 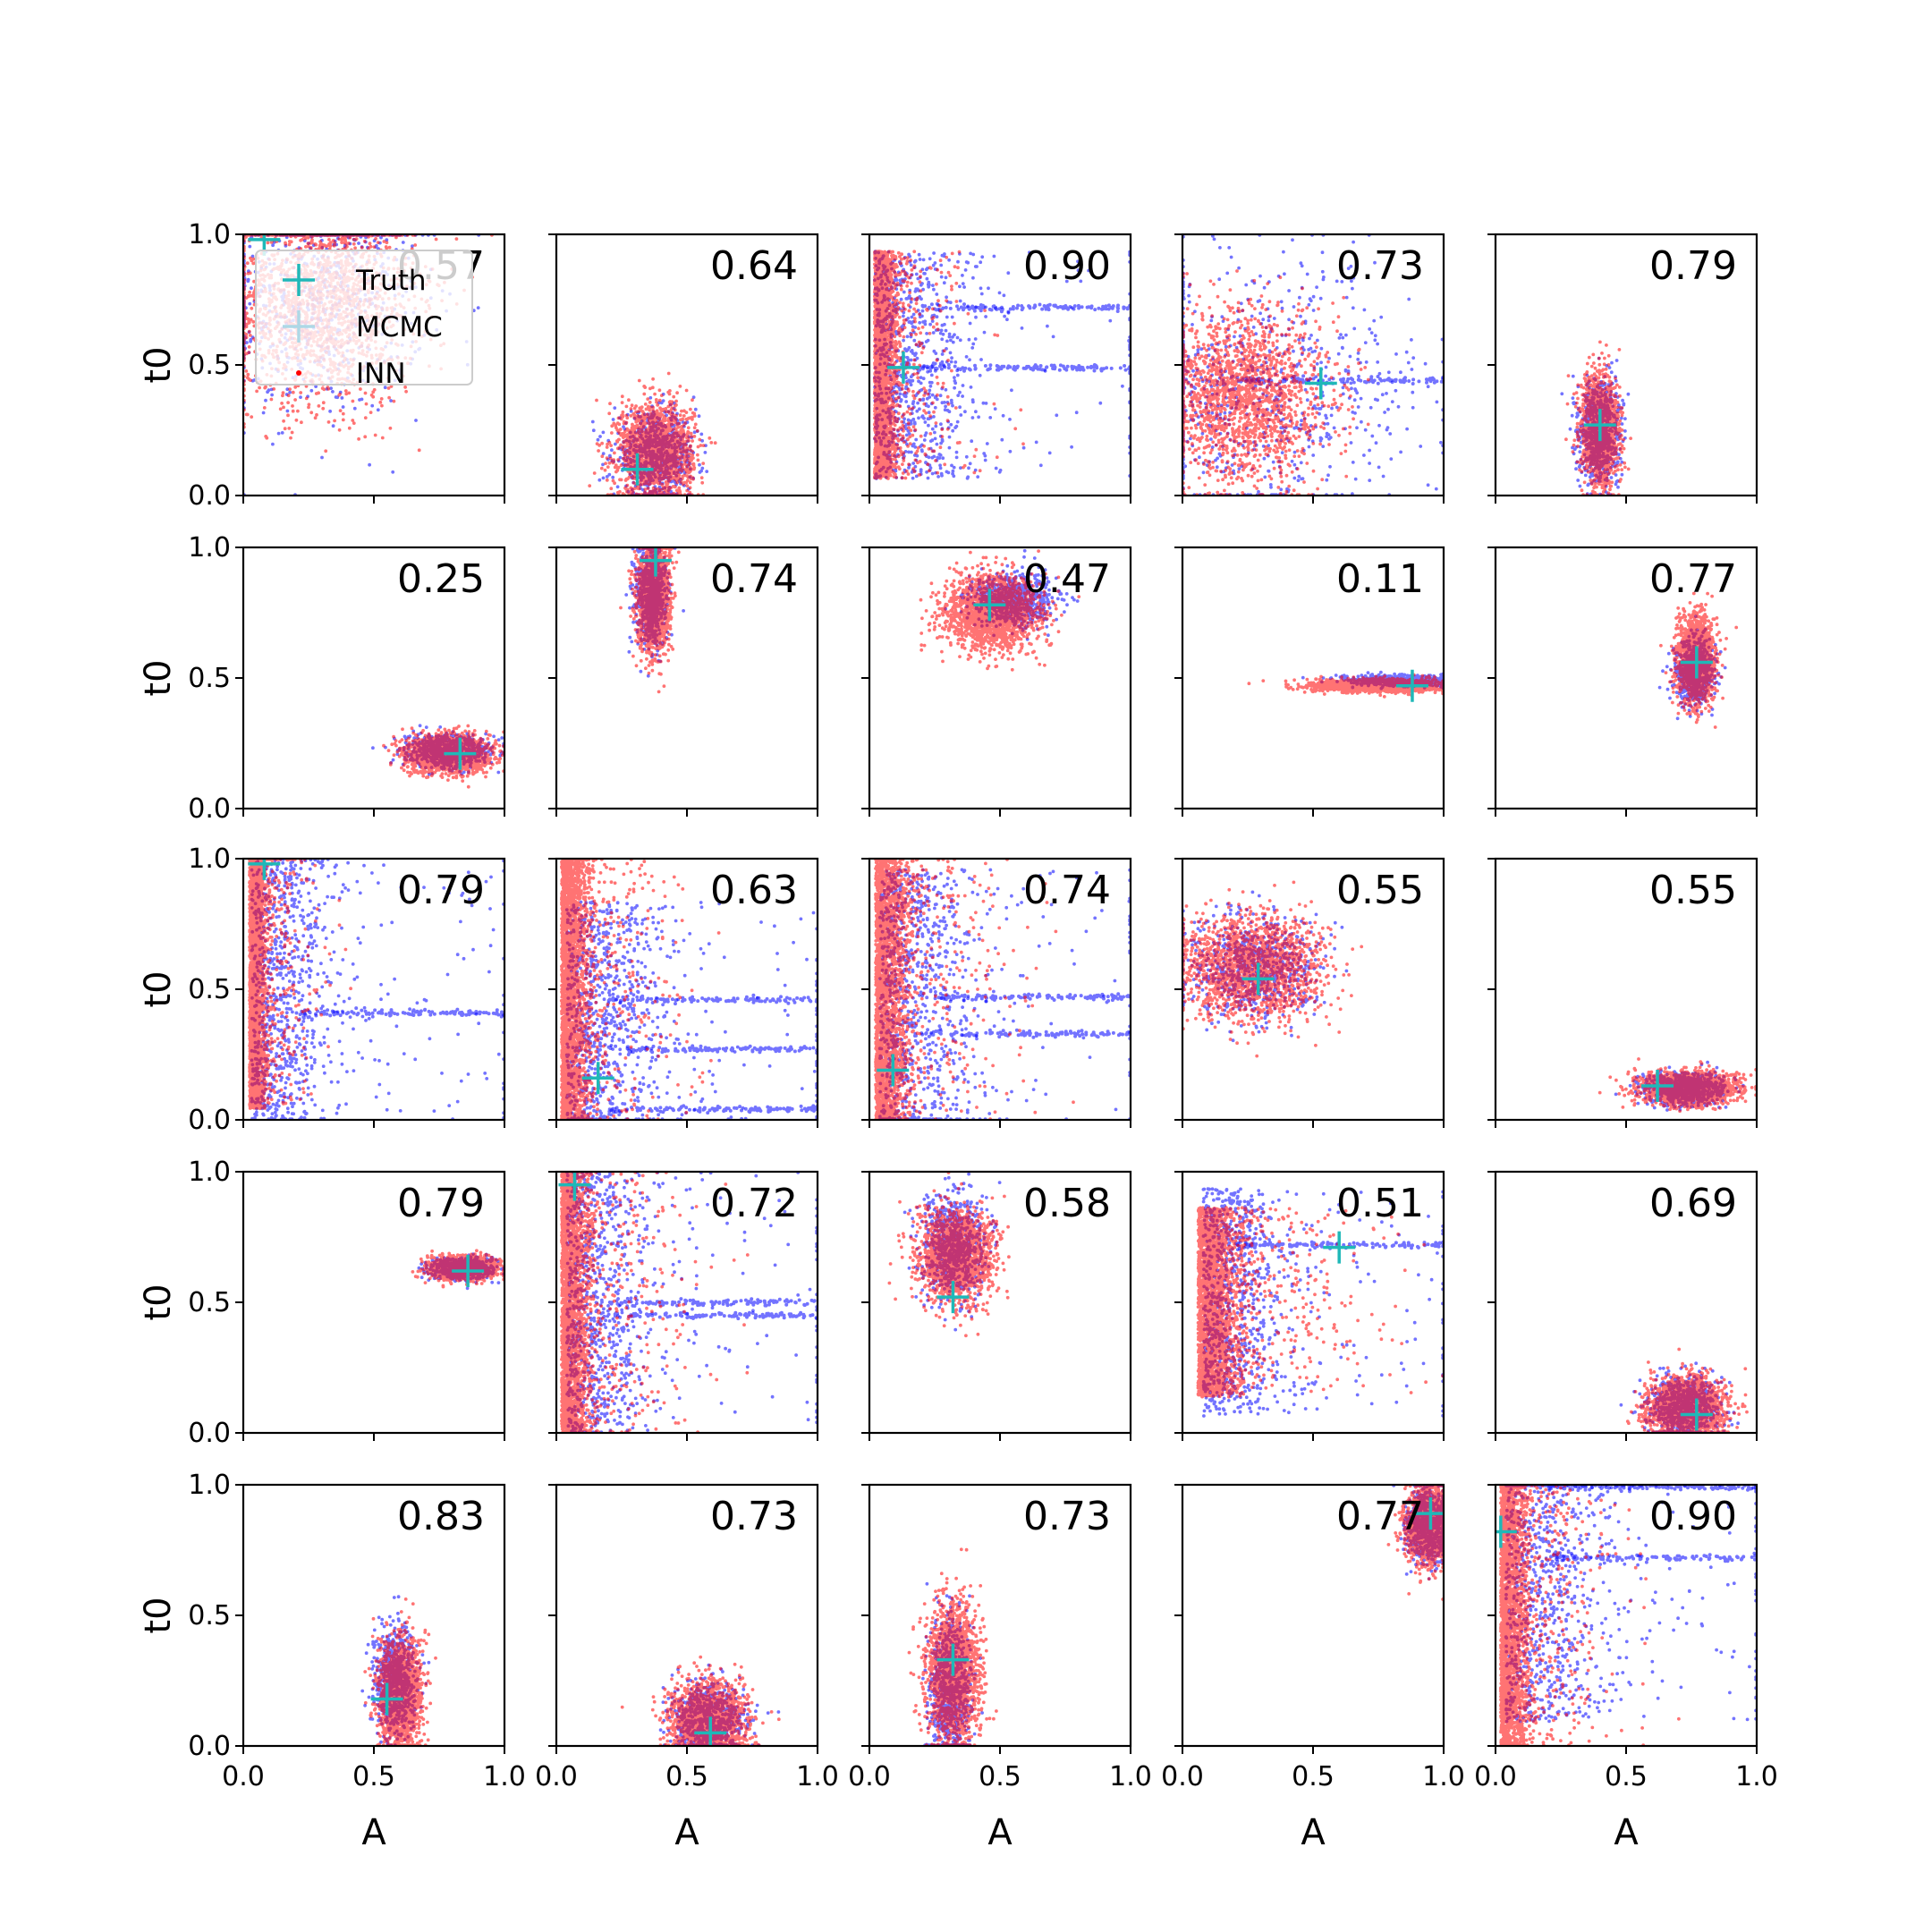 I want to click on legend: Truth MCMC INN, so click(x=364, y=320).